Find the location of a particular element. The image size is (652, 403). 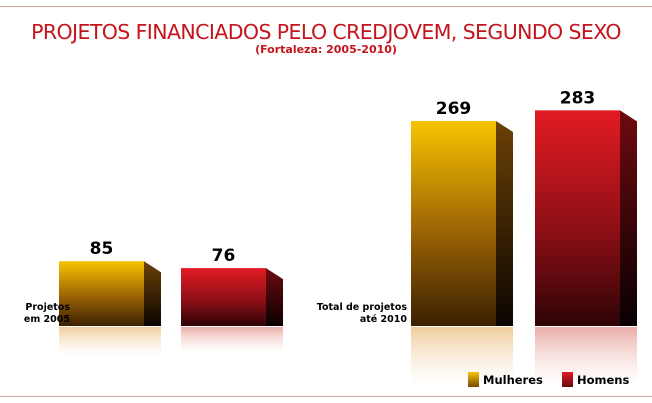

legend-swatch-mulheres is located at coordinates (473, 379).